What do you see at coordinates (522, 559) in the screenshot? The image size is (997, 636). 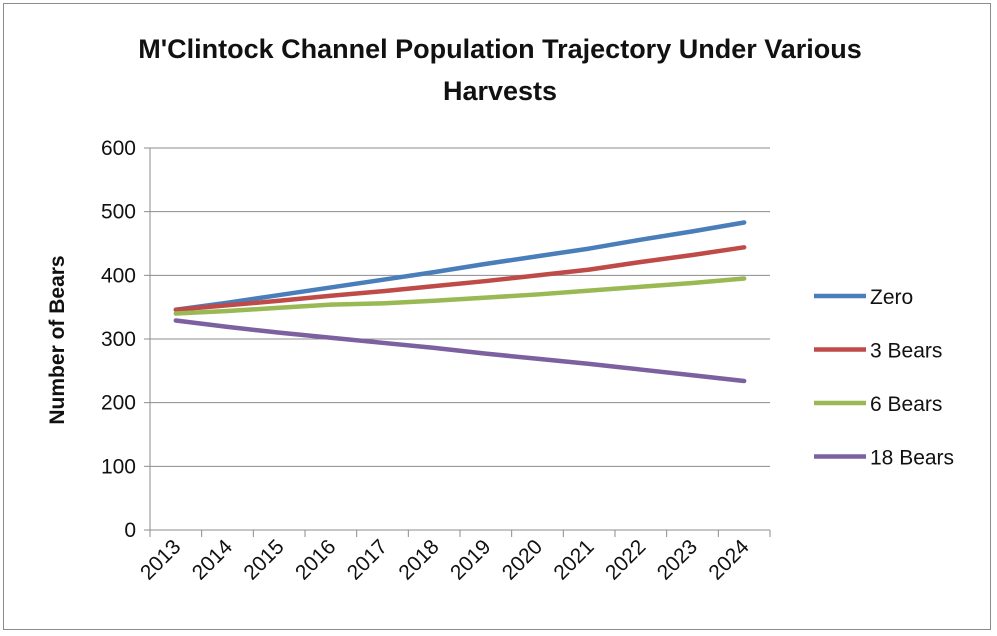 I see `x-tick-label: 2020` at bounding box center [522, 559].